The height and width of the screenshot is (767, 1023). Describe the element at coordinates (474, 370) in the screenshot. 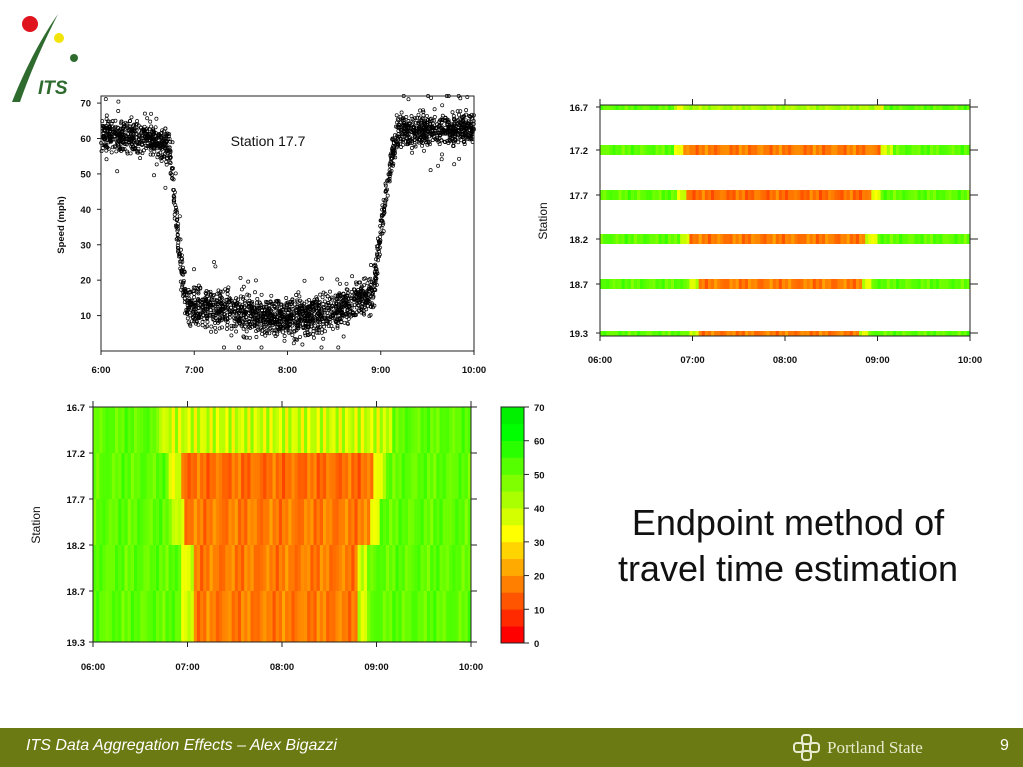

I see `scatter-x-tick-label: 10:00` at that location.